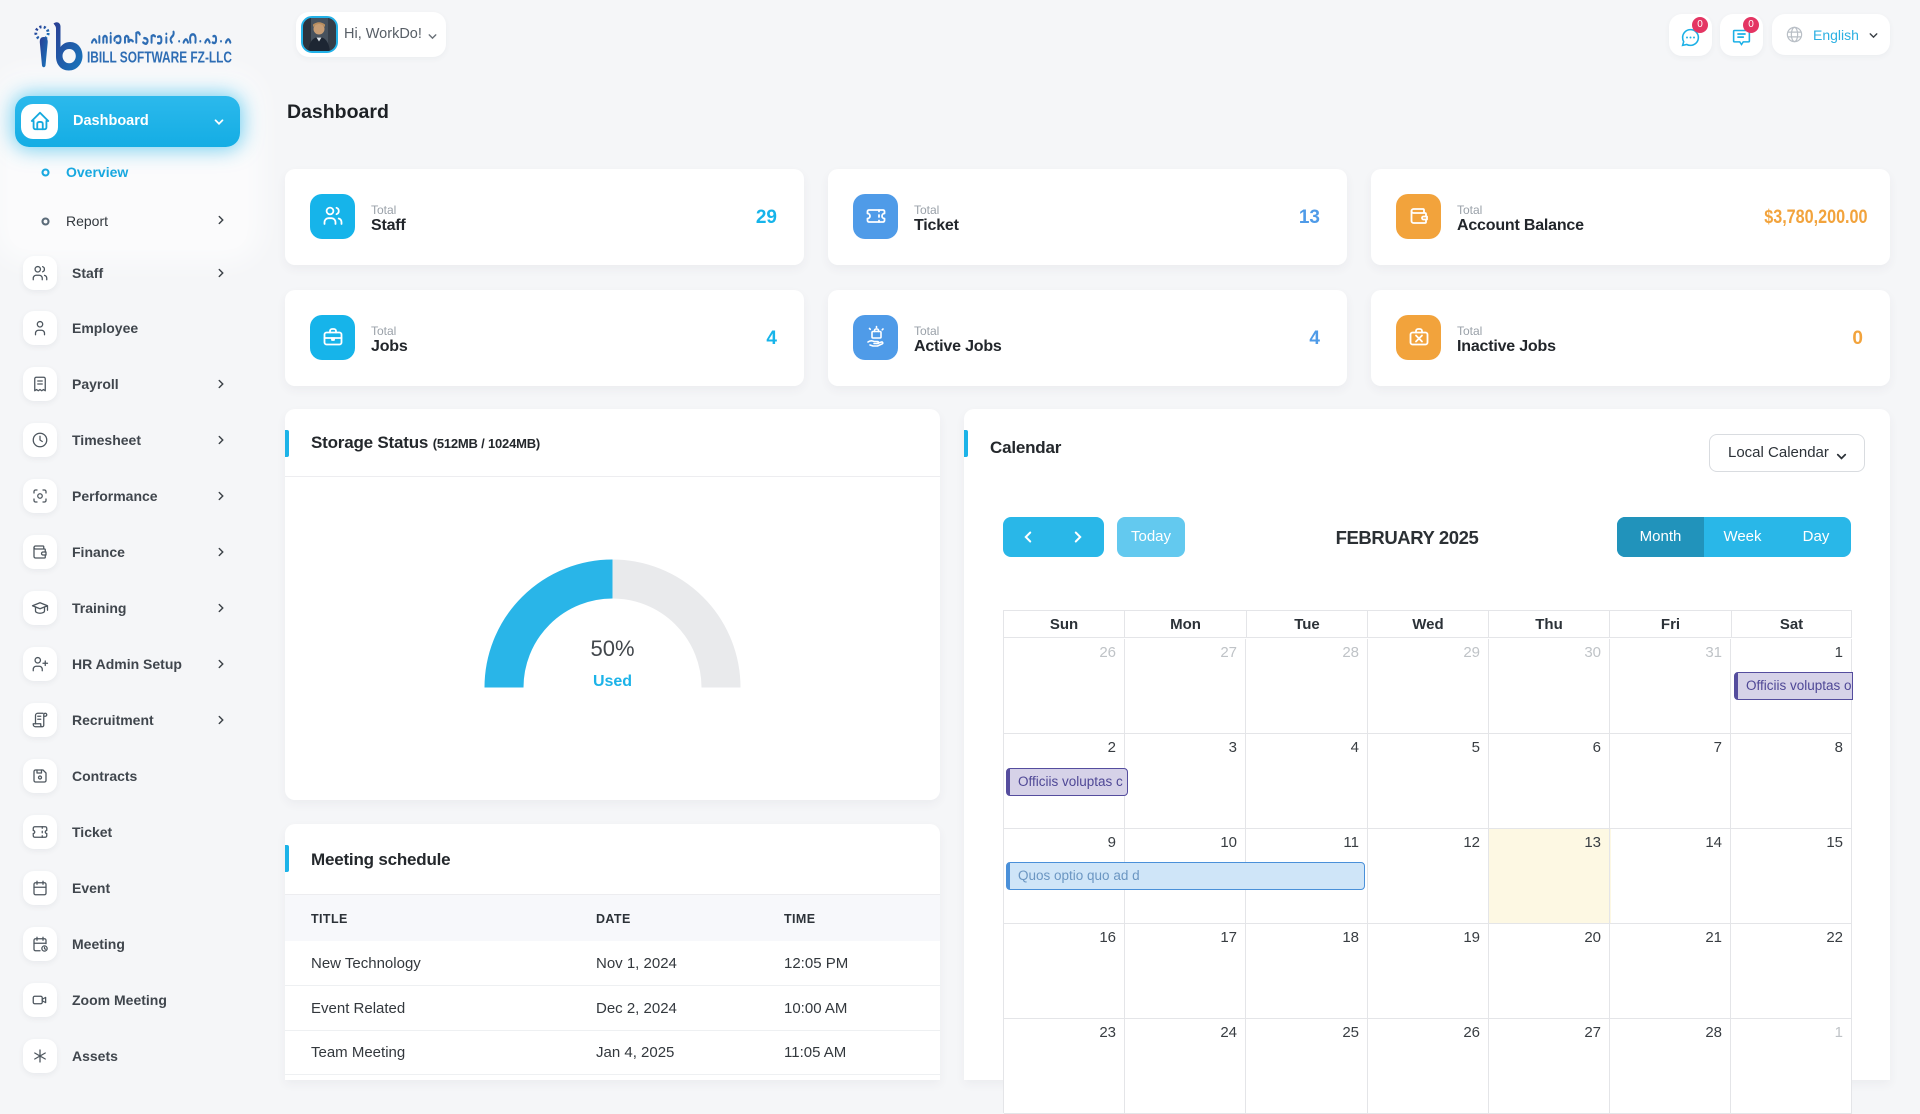 The image size is (1920, 1114). What do you see at coordinates (159, 58) in the screenshot?
I see `svg-text: IBILL SOFTWARE FZ-LLC` at bounding box center [159, 58].